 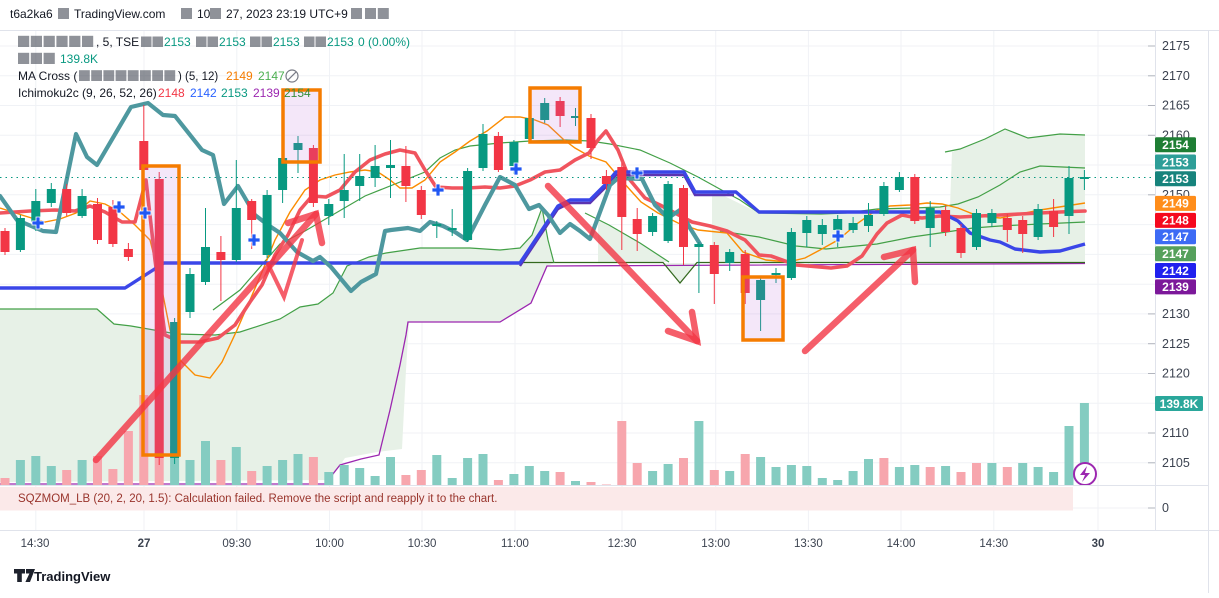 I want to click on svg-text: 10:00, so click(x=329, y=544).